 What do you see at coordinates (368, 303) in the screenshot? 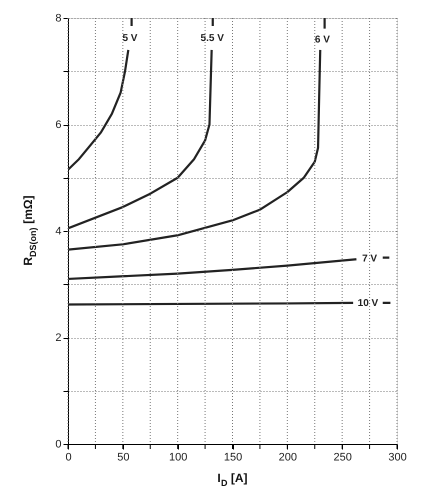
I see `series-label: 10 V` at bounding box center [368, 303].